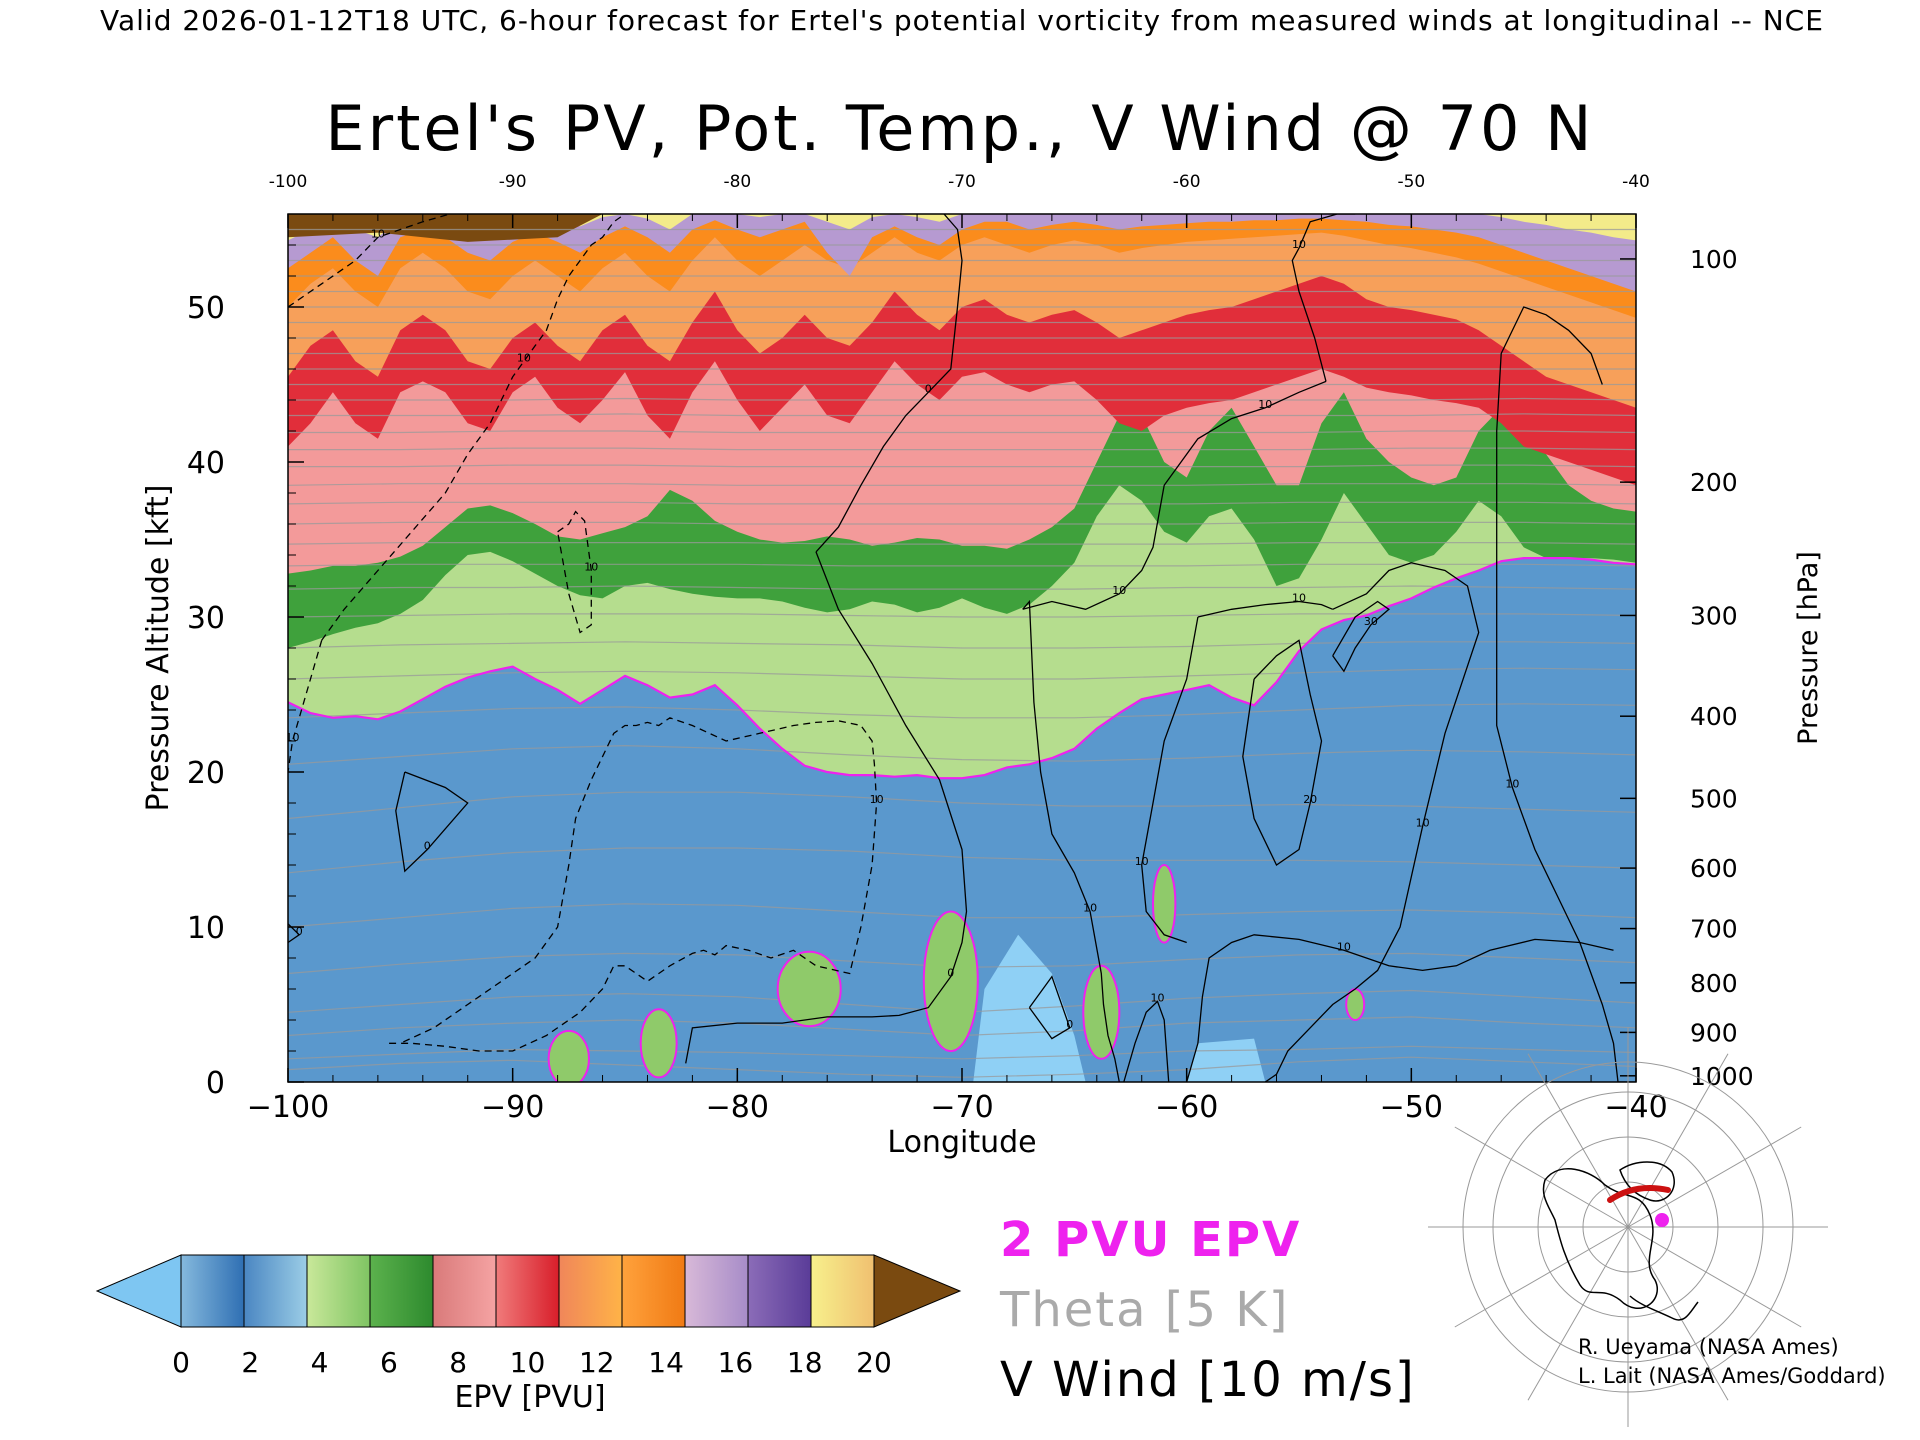  What do you see at coordinates (1600, 1239) in the screenshot?
I see `map-coastline-north-america` at bounding box center [1600, 1239].